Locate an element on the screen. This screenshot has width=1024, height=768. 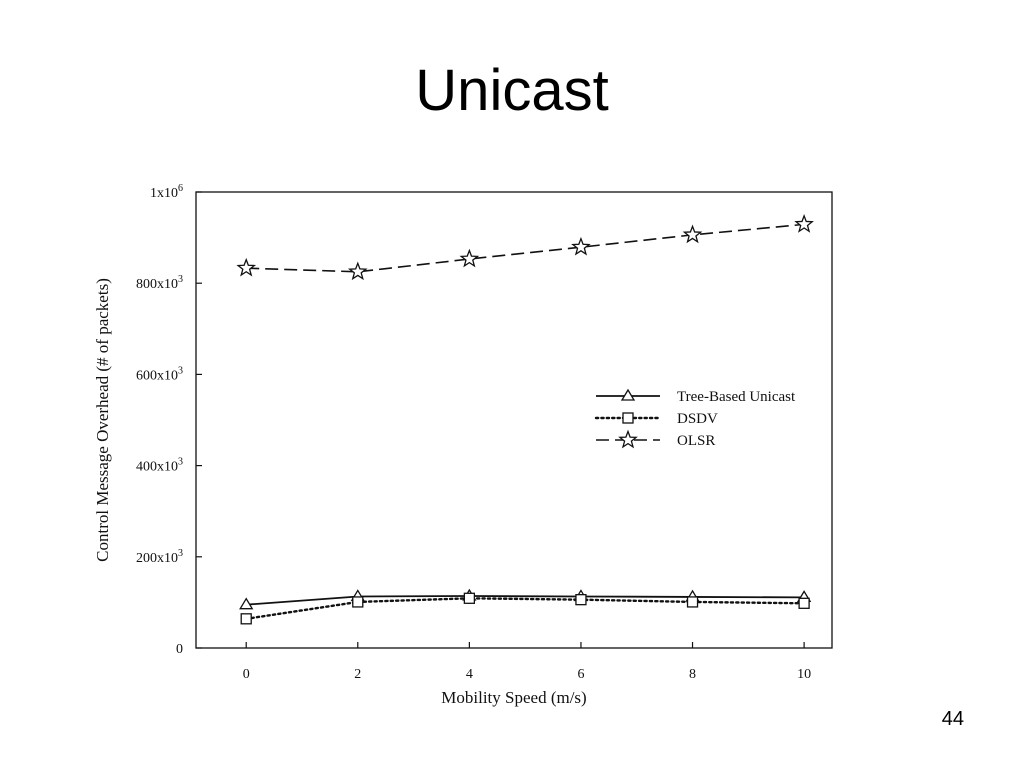
slide-title: Unicast is located at coordinates (512, 90).